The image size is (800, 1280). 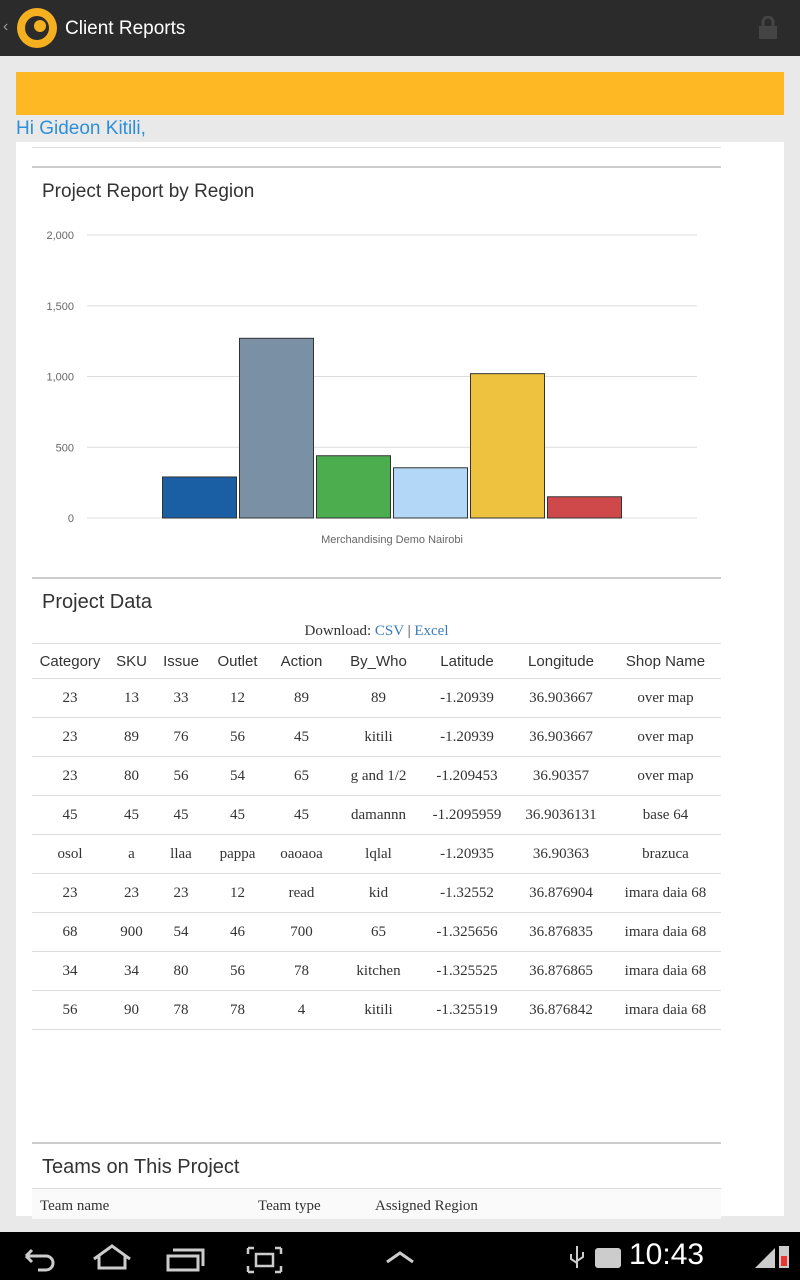 I want to click on y-tick-label: 1,500, so click(x=60, y=307).